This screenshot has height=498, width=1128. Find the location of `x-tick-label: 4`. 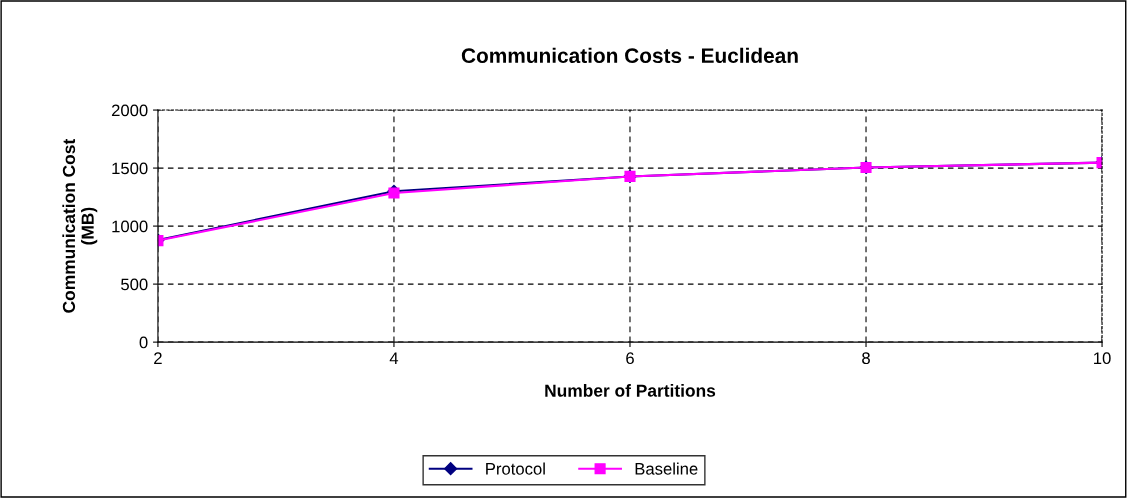

x-tick-label: 4 is located at coordinates (394, 358).